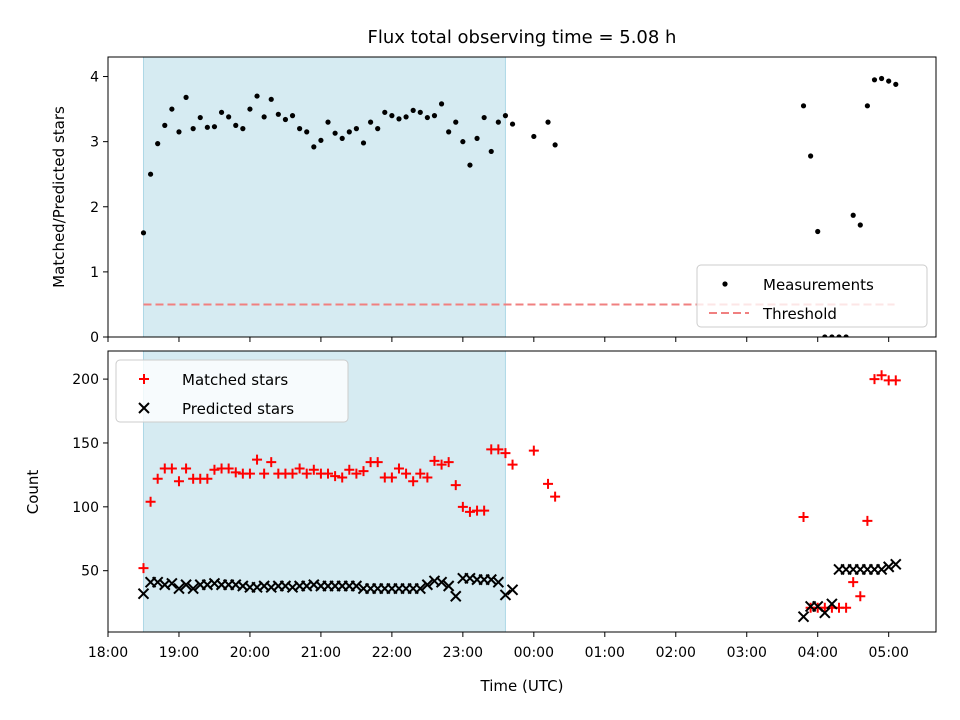 The image size is (960, 720). What do you see at coordinates (676, 653) in the screenshot?
I see `x-tick-label: 02:00` at bounding box center [676, 653].